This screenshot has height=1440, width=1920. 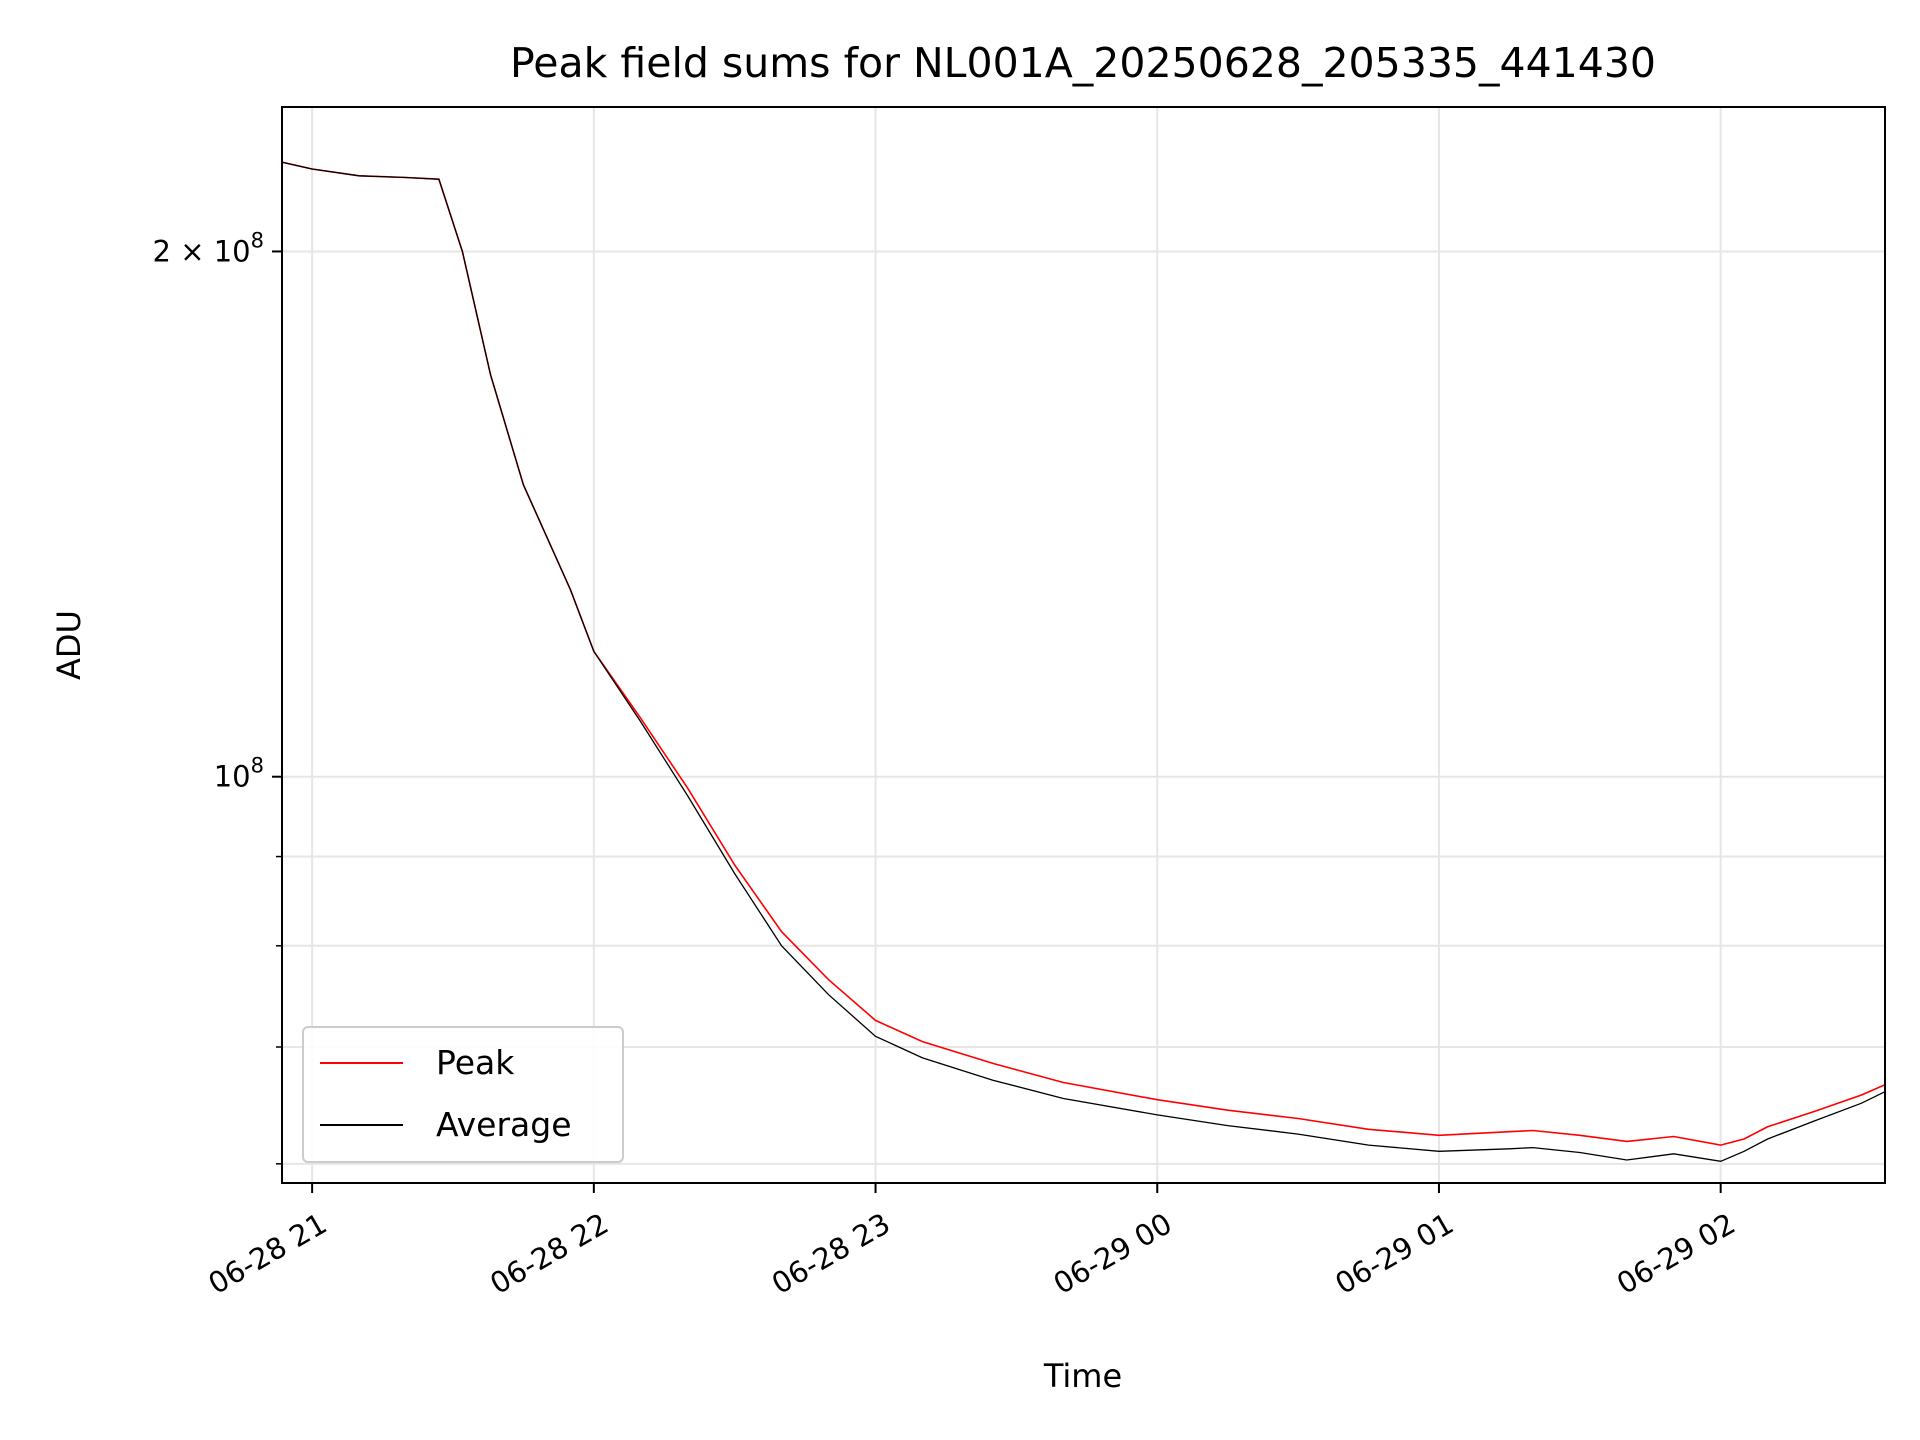 What do you see at coordinates (239, 774) in the screenshot?
I see `y-tick-label: 108` at bounding box center [239, 774].